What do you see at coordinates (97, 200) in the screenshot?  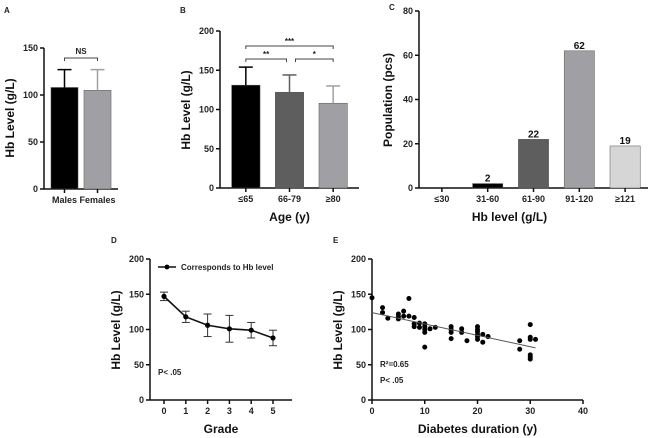 I see `x-tick-label-A: Females` at bounding box center [97, 200].